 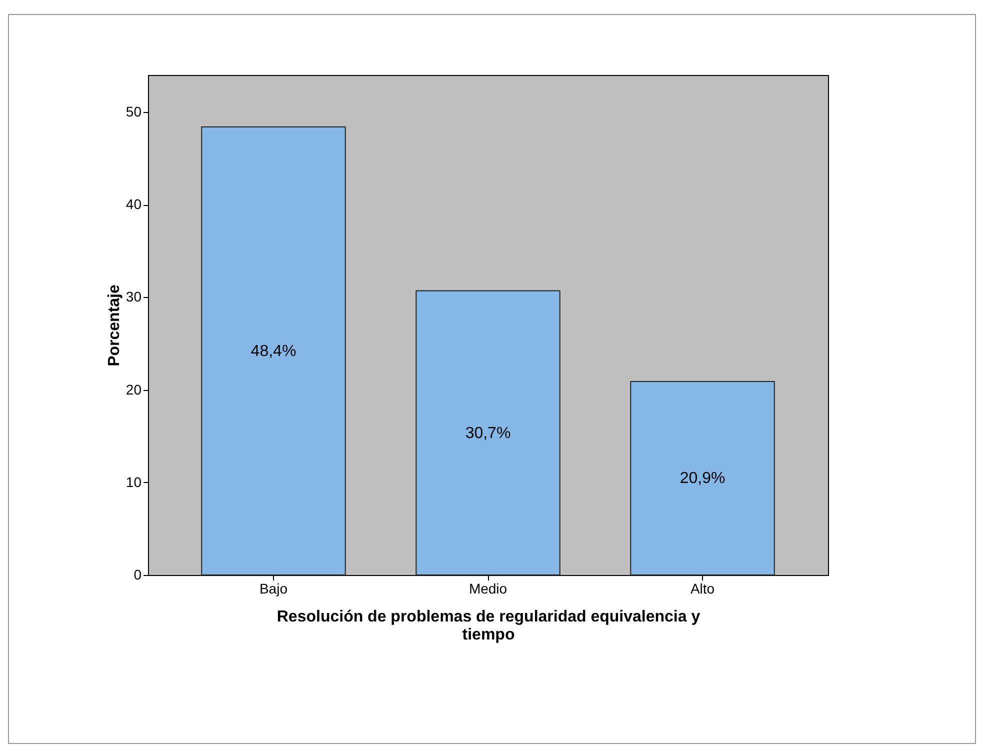 I want to click on x-tick-label: Medio, so click(x=488, y=588).